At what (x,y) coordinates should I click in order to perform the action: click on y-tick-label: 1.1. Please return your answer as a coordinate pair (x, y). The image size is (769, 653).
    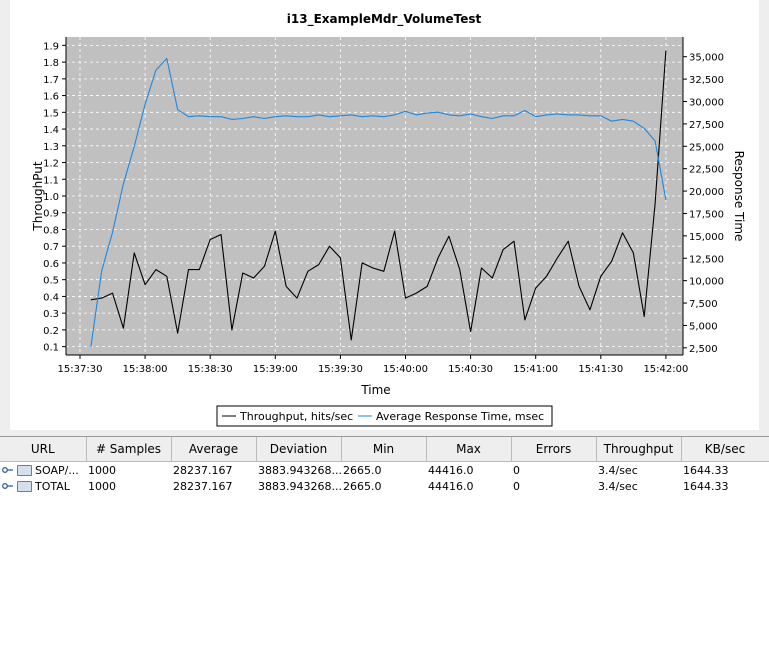
    Looking at the image, I should click on (51, 180).